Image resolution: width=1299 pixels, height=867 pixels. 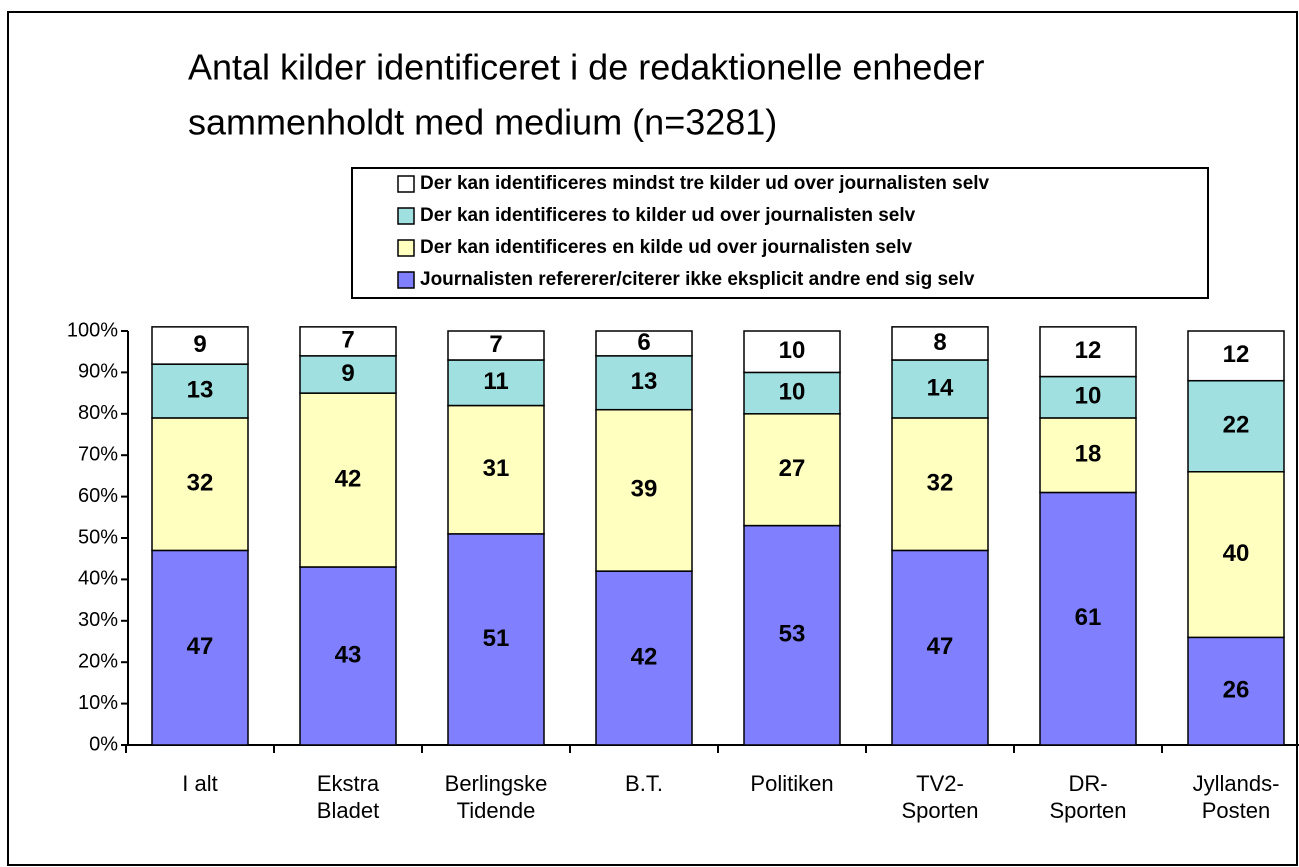 What do you see at coordinates (1088, 797) in the screenshot?
I see `x-tick-label: DR-Sporten` at bounding box center [1088, 797].